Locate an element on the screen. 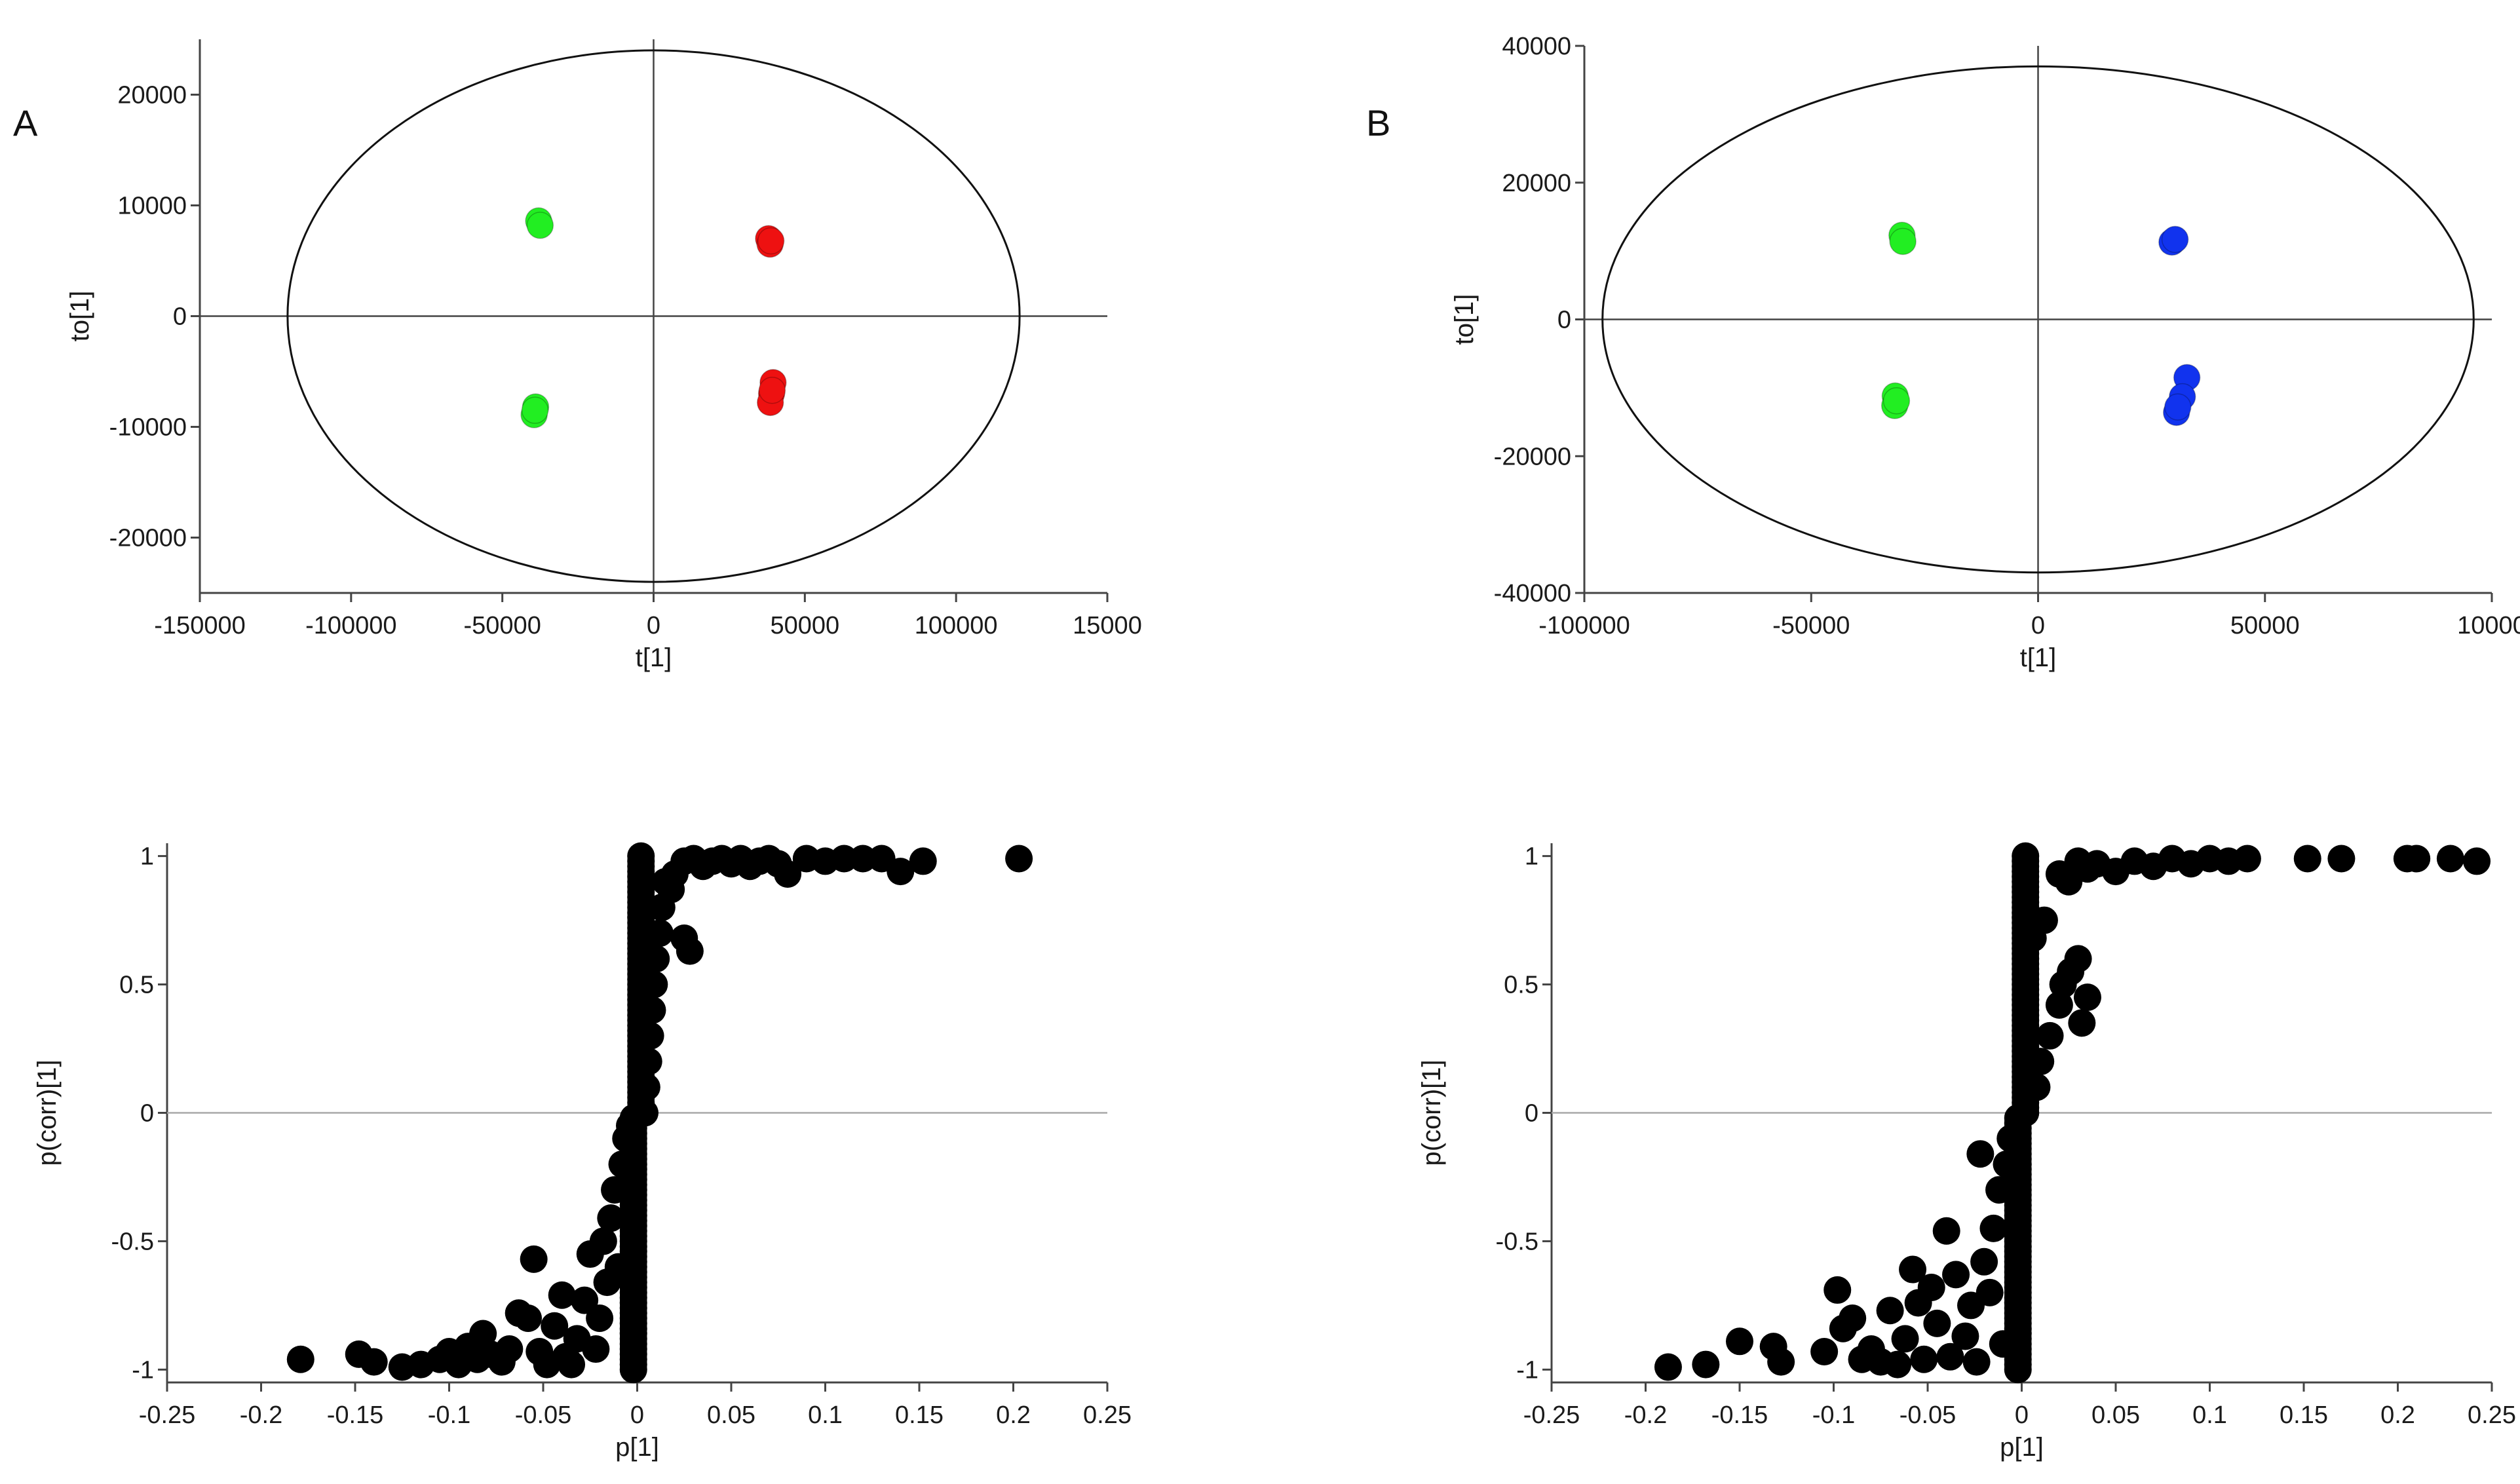 Image resolution: width=2520 pixels, height=1484 pixels. x-axis-title: t[1] is located at coordinates (2038, 657).